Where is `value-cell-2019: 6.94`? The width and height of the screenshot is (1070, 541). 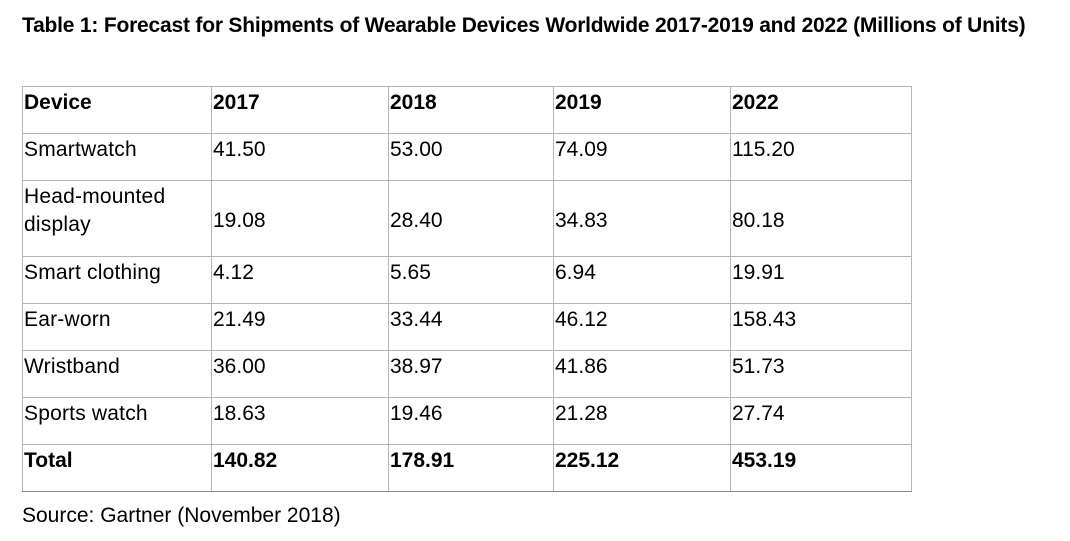
value-cell-2019: 6.94 is located at coordinates (642, 280).